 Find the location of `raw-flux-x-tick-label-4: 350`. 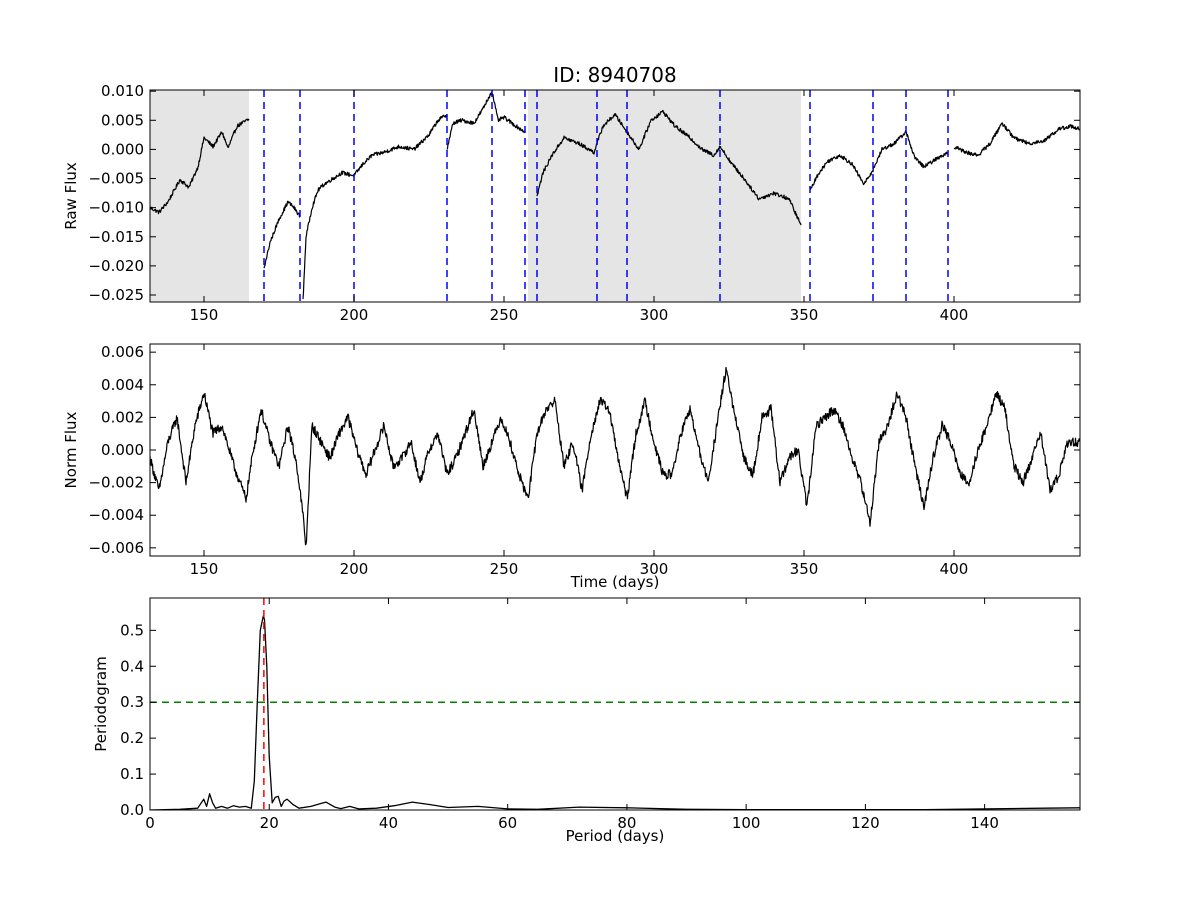

raw-flux-x-tick-label-4: 350 is located at coordinates (804, 315).